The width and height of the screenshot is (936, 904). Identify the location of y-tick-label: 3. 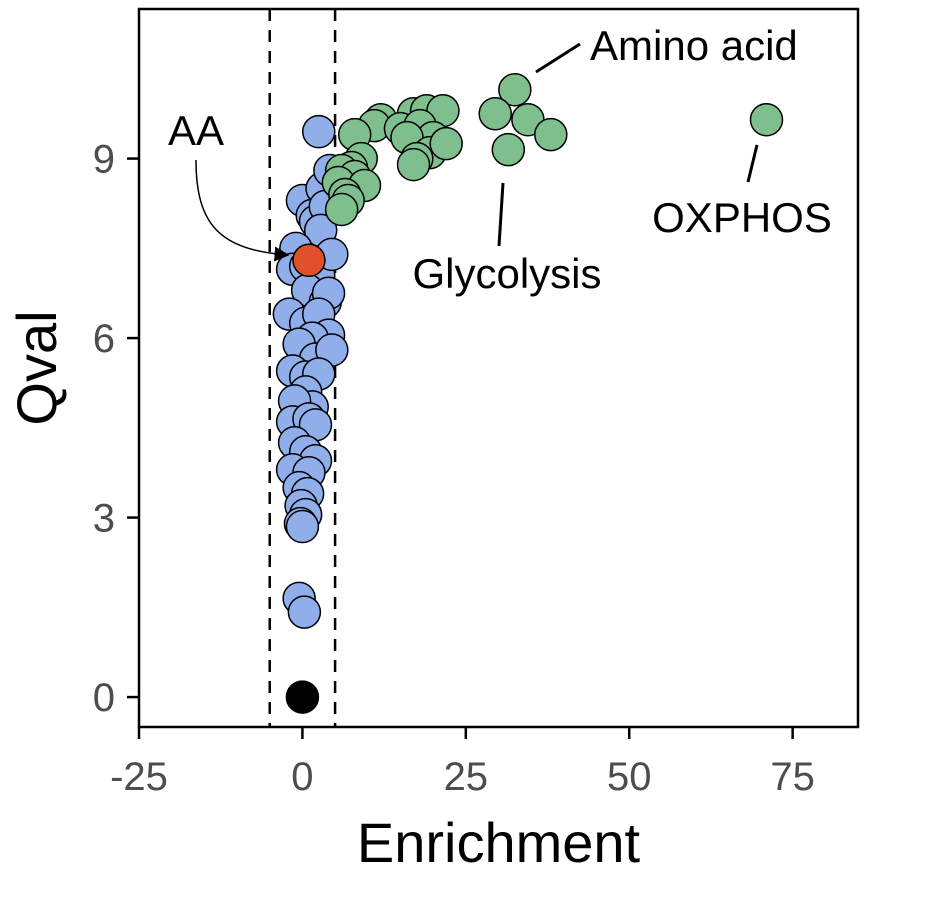
(104, 519).